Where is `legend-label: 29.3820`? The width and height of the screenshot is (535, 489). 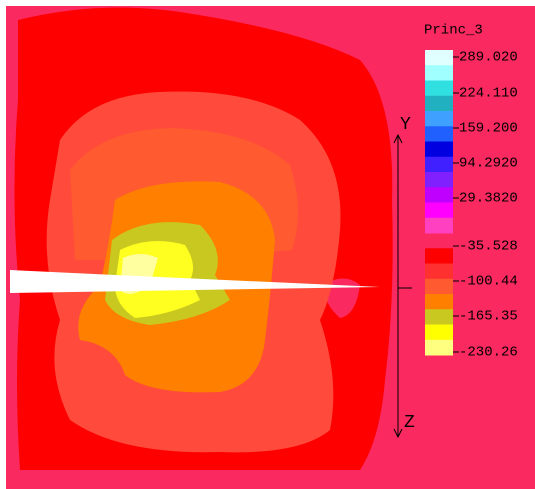 legend-label: 29.3820 is located at coordinates (488, 199).